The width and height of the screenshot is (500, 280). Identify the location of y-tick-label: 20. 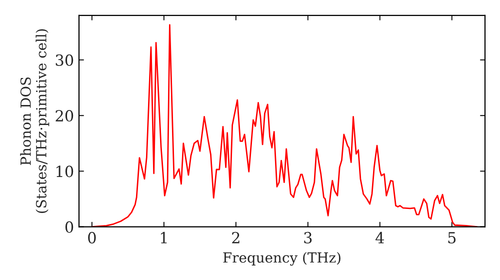
(65, 116).